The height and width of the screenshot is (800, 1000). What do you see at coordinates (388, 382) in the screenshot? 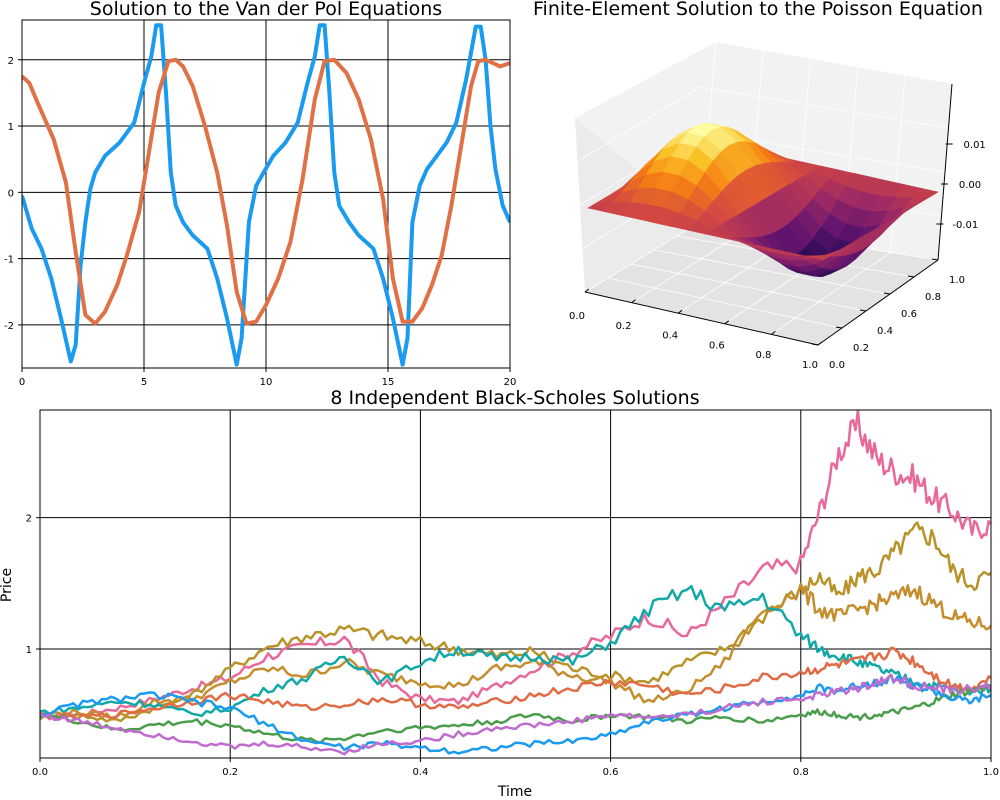
I see `x-tick-label: 15` at bounding box center [388, 382].